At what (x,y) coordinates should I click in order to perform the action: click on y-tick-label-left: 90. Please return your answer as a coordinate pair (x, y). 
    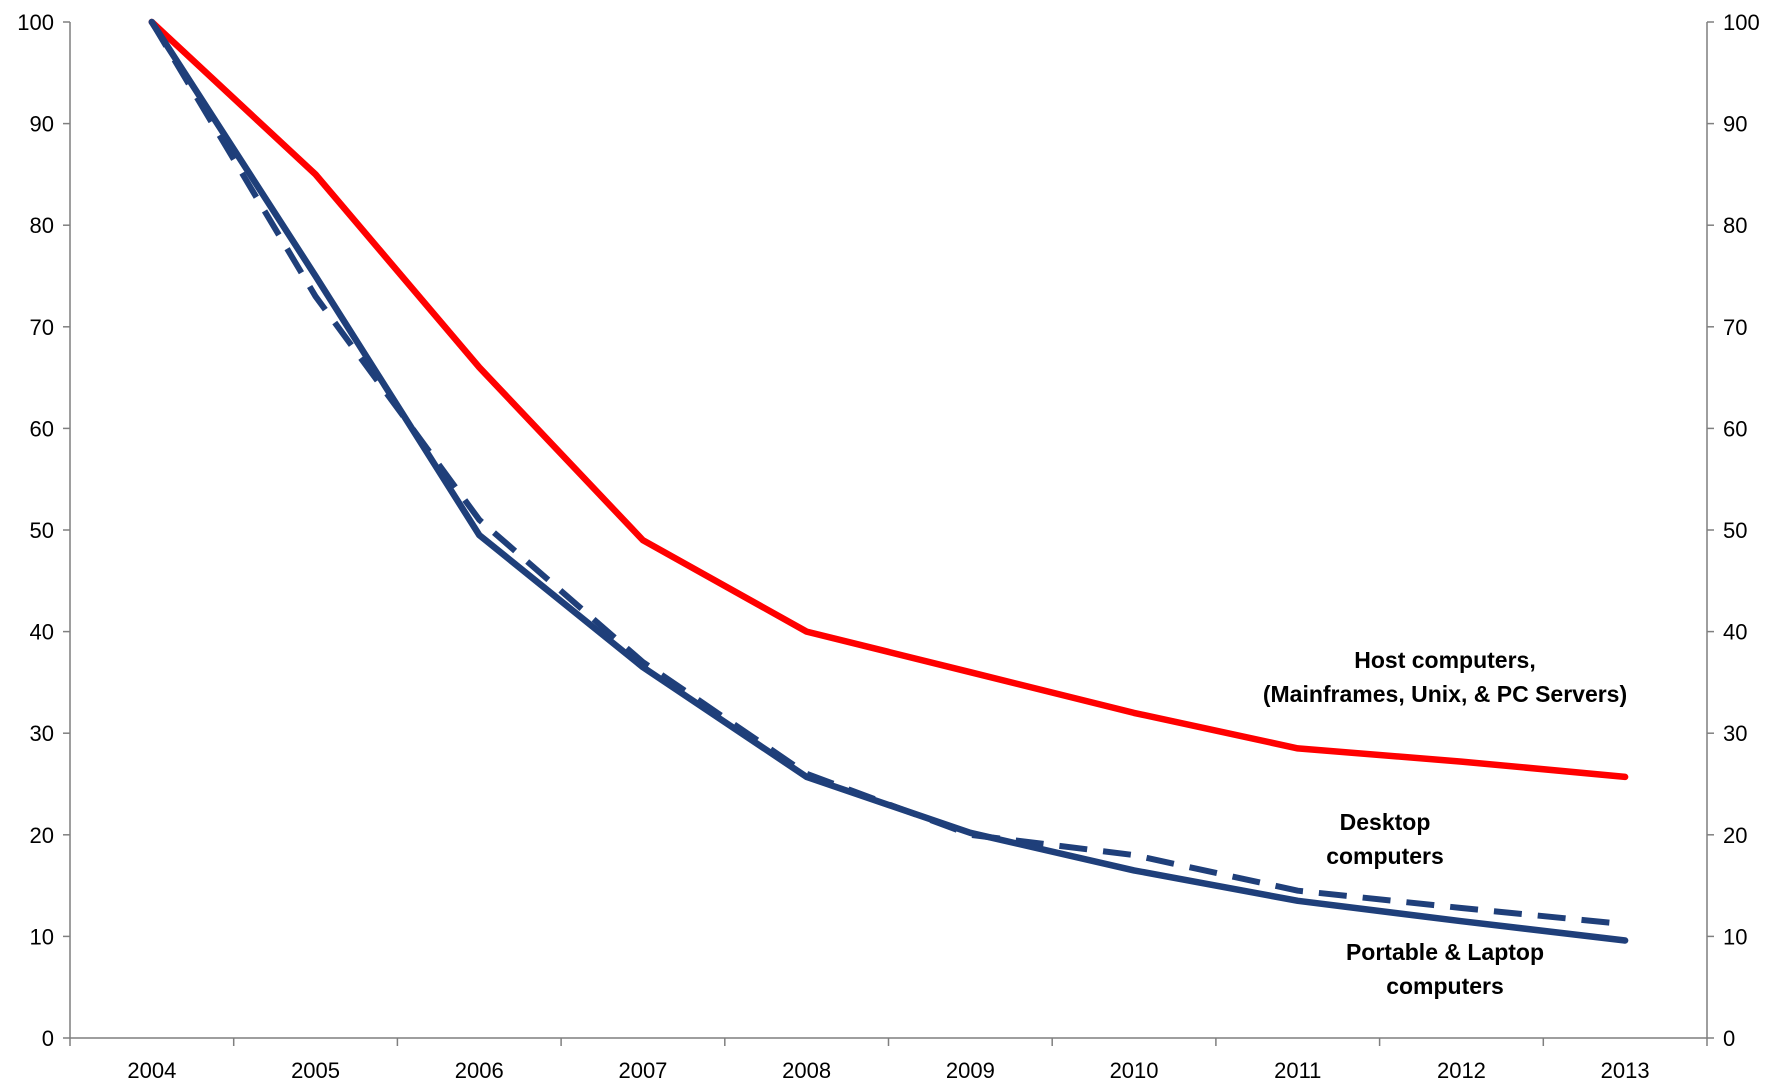
    Looking at the image, I should click on (42, 124).